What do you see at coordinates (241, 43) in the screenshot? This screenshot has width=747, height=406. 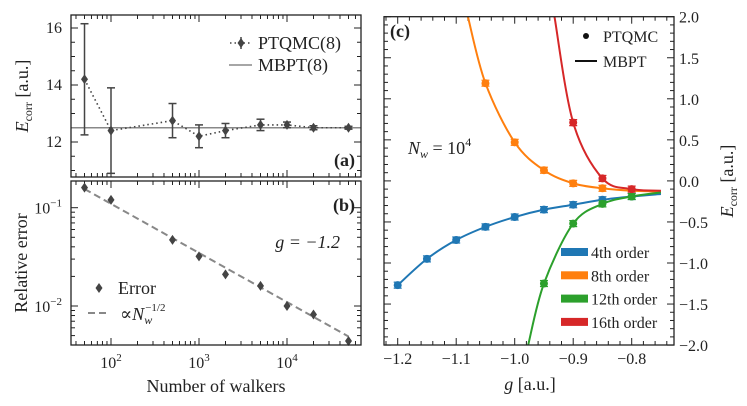 I see `legend-ptqmc8-marker` at bounding box center [241, 43].